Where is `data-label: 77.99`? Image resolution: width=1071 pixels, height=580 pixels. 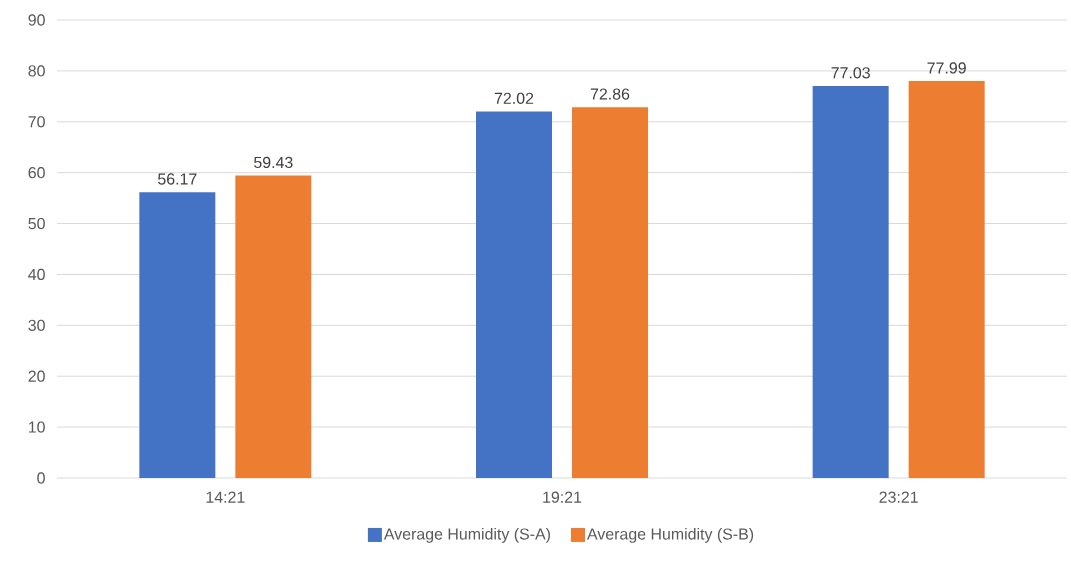 data-label: 77.99 is located at coordinates (946, 68).